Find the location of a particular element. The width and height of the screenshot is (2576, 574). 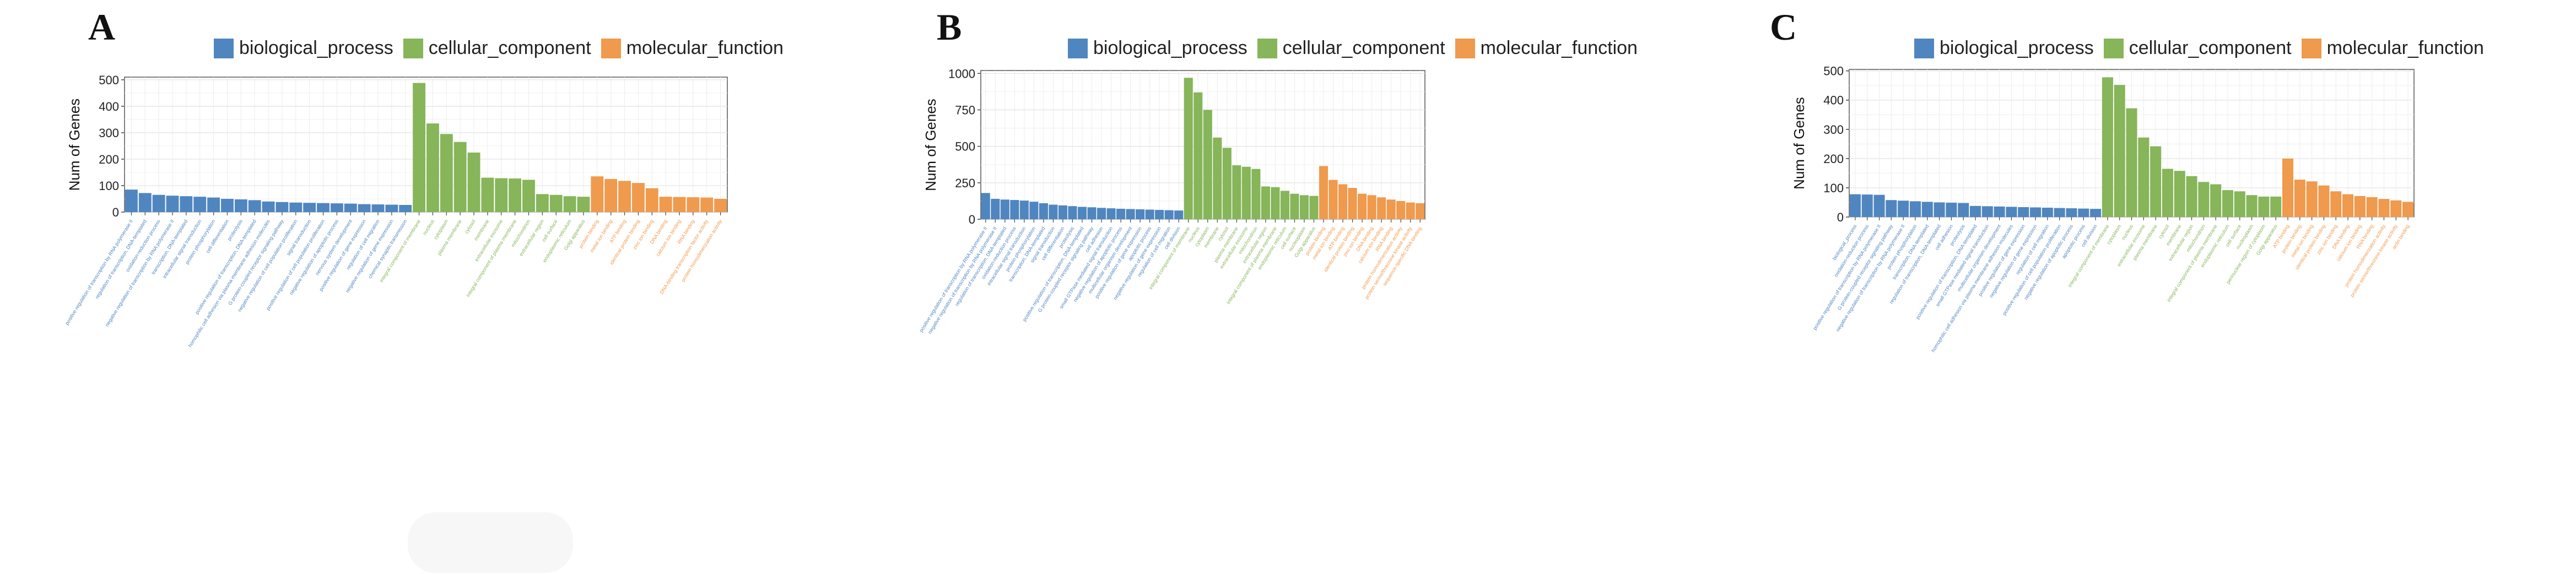

x-tick-label: nucleus is located at coordinates (428, 227).